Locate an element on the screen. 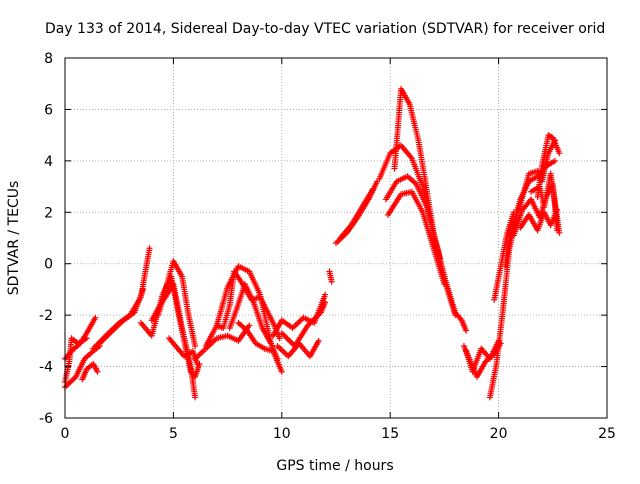  series-track-s is located at coordinates (330, 276).